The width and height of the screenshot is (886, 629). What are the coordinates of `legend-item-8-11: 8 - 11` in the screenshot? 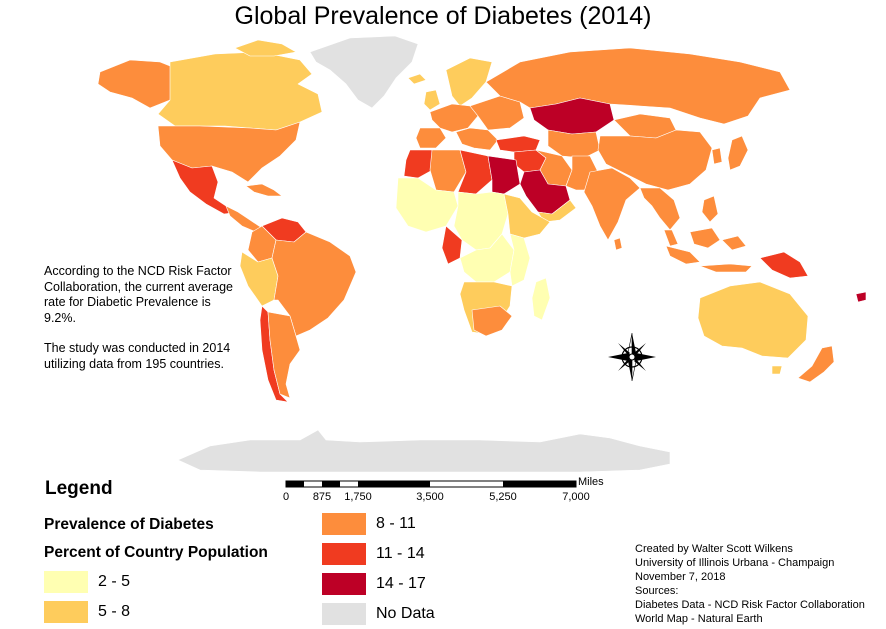 It's located at (369, 524).